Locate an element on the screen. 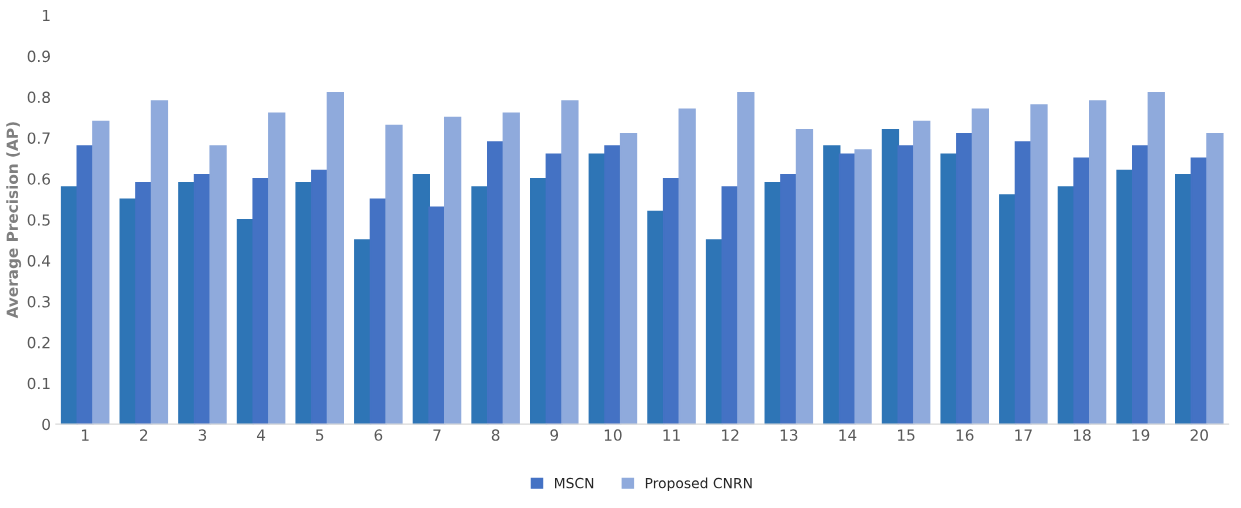  y-tick-label: 0 is located at coordinates (46, 424).